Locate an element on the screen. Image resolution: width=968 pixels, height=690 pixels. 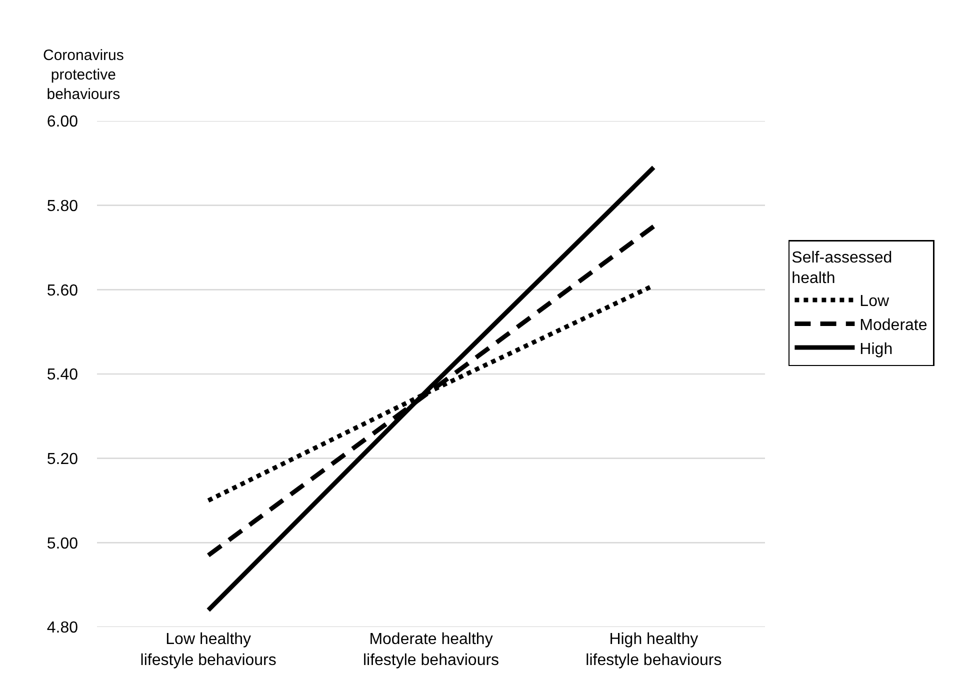
y-tick-label: 5.00 is located at coordinates (62, 543).